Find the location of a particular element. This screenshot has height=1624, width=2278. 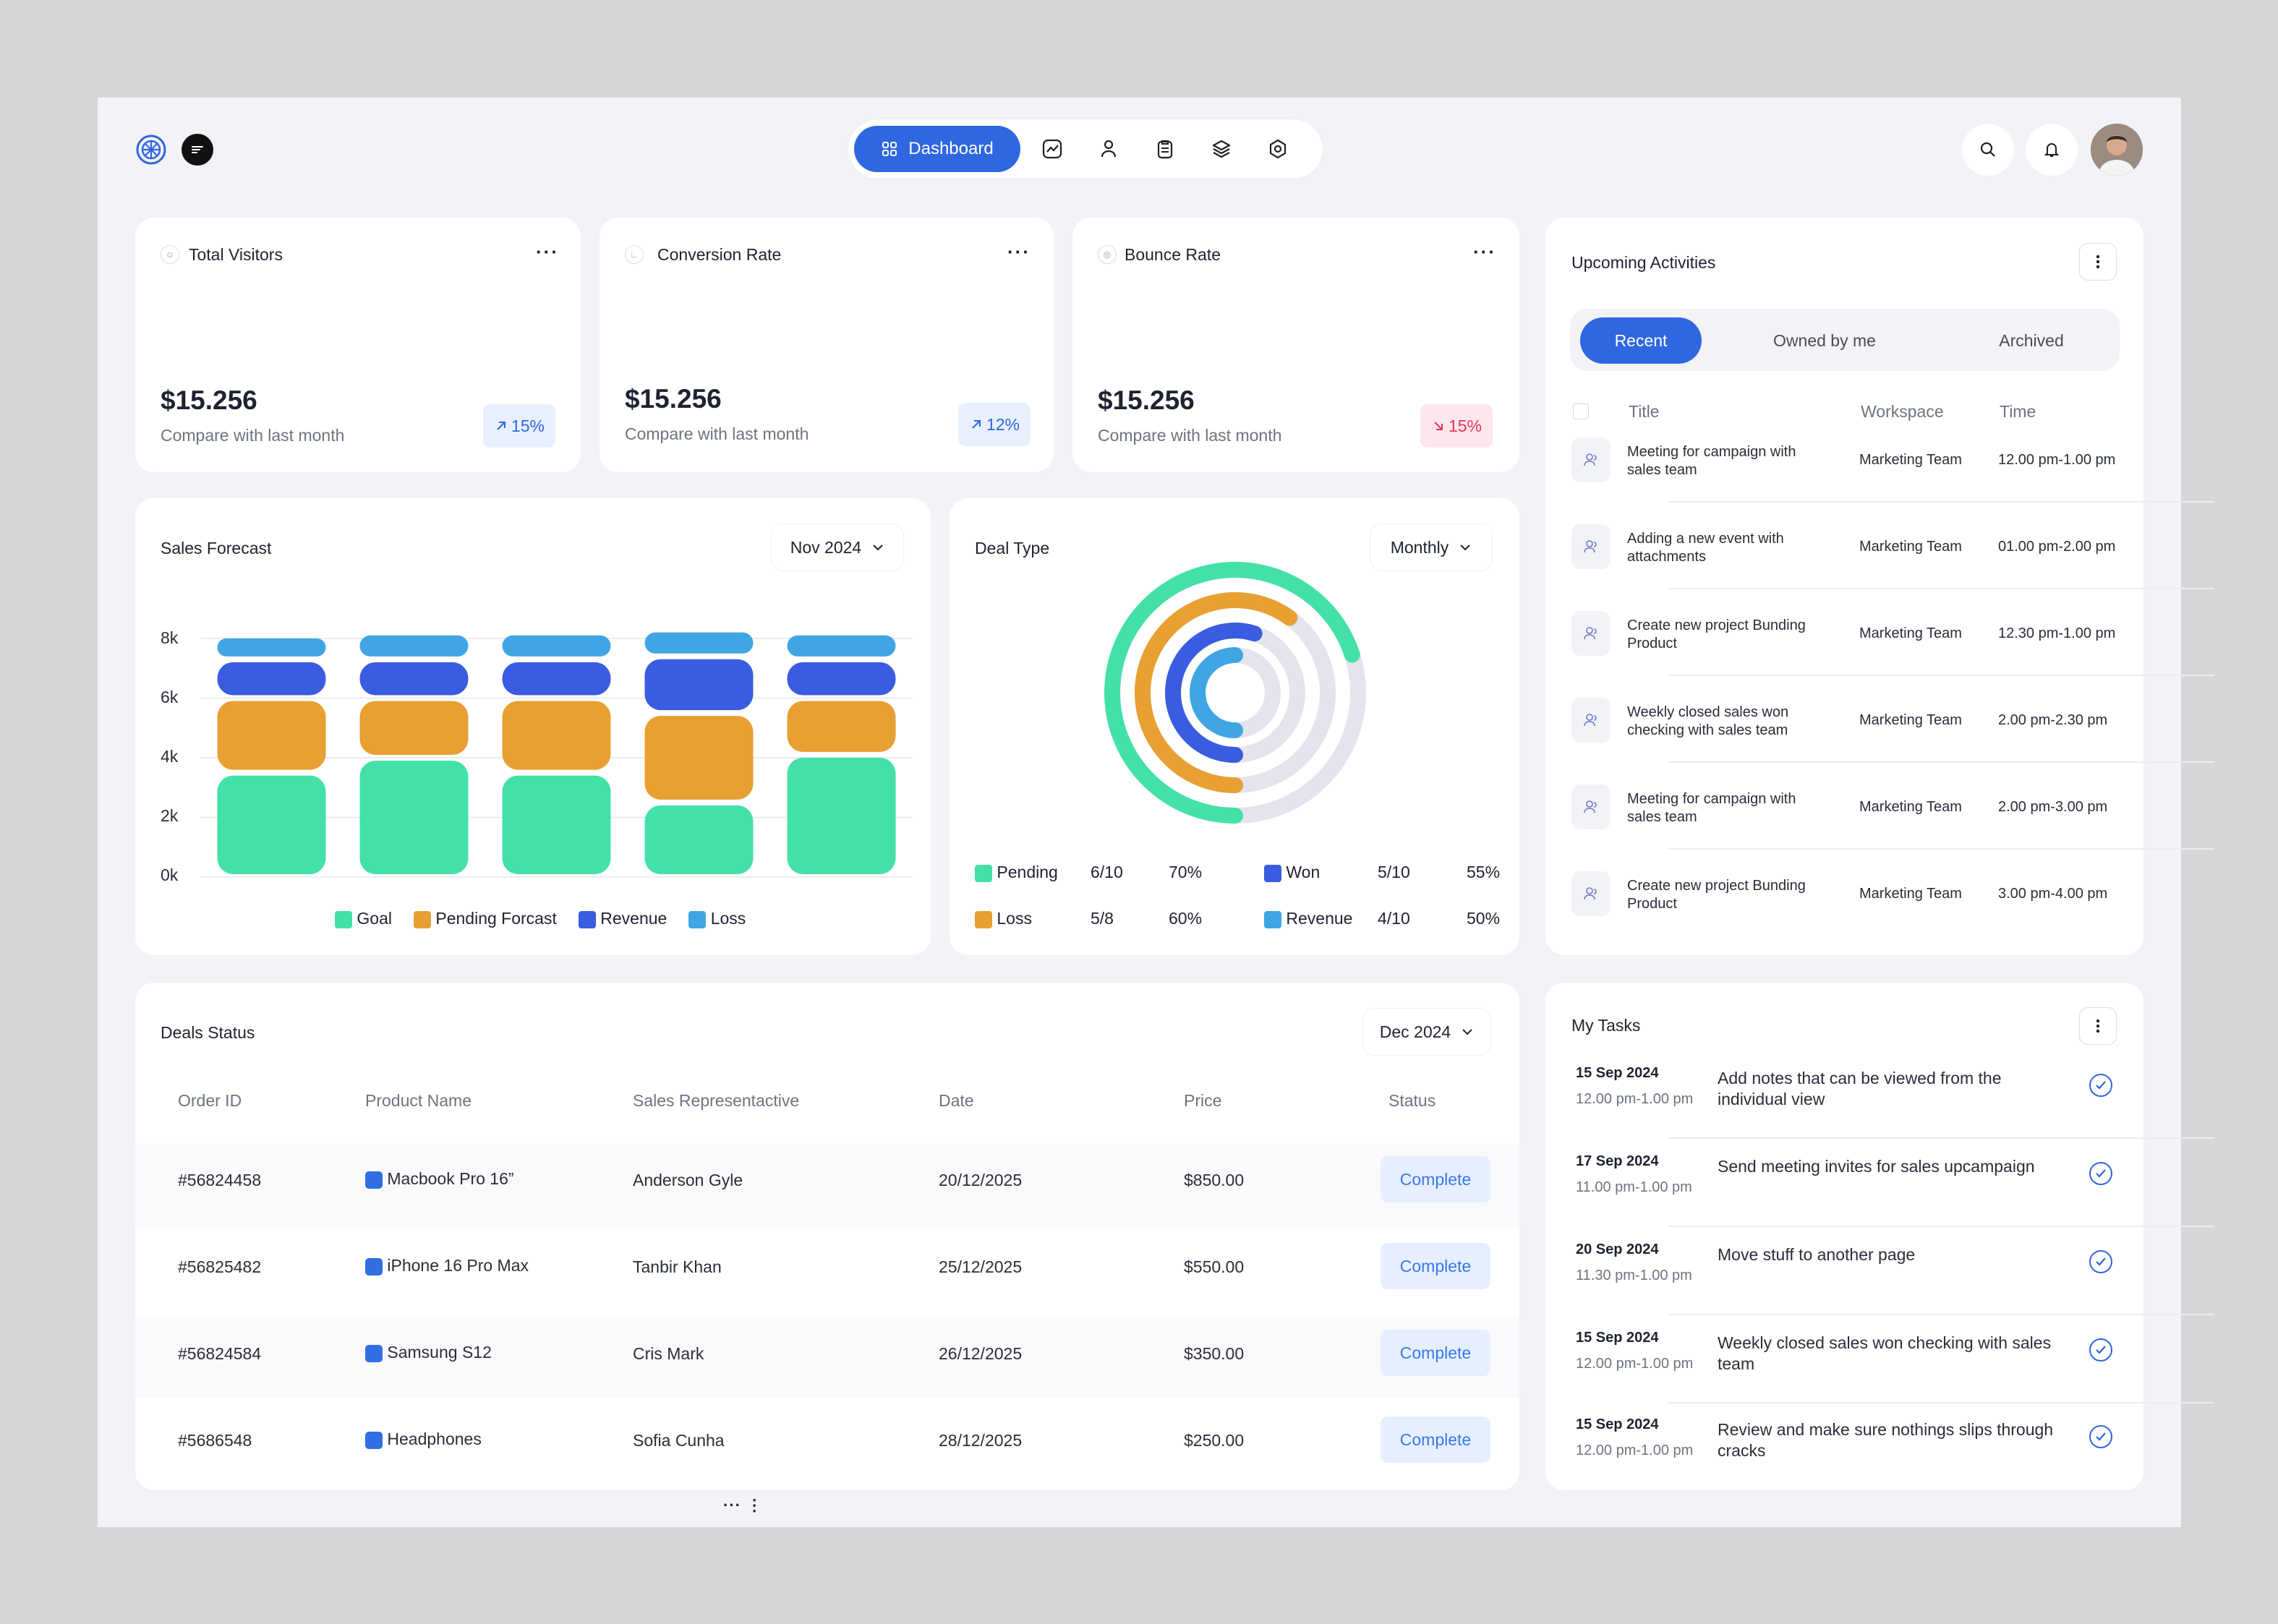

y-tick-label: 8k is located at coordinates (170, 637).